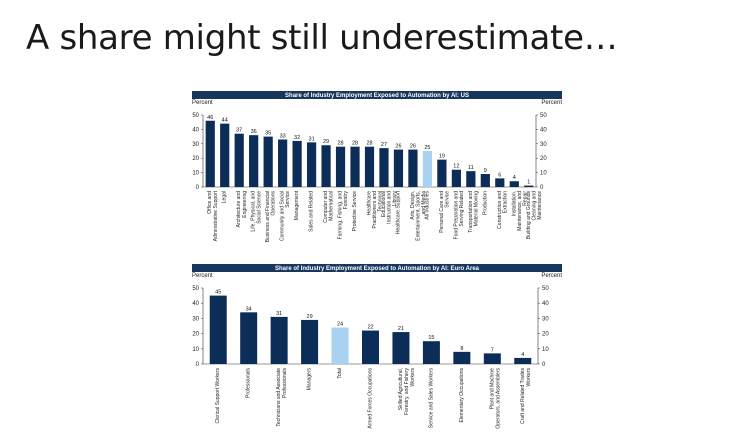  Describe the element at coordinates (282, 397) in the screenshot. I see `category-label: Technicians and AssociateProfessionals` at that location.